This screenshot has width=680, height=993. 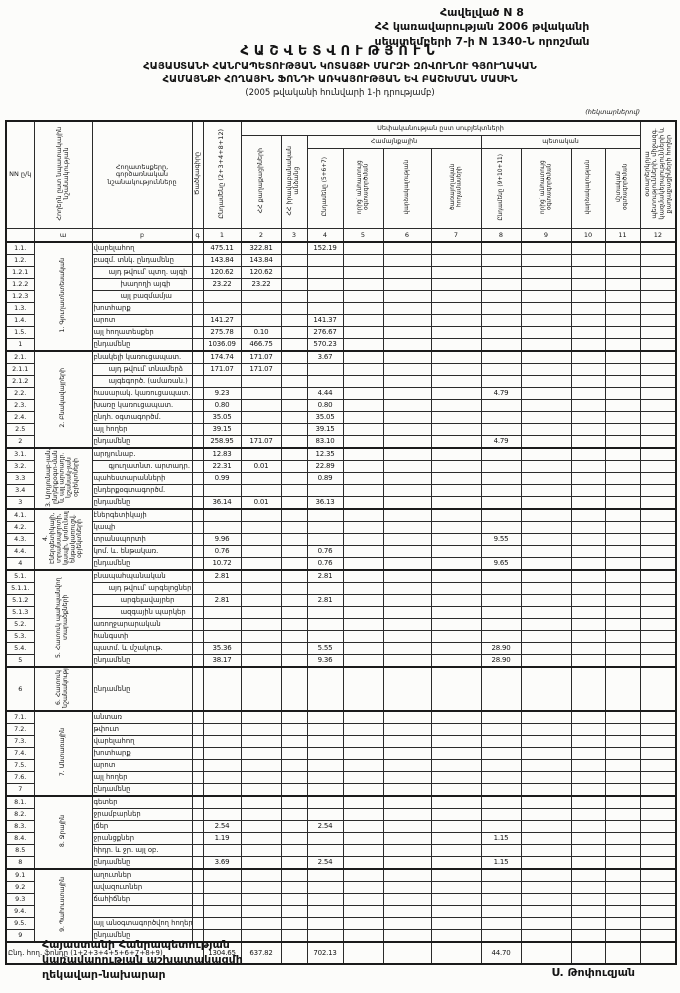 What do you see at coordinates (63, 905) in the screenshot?
I see `section-label: 9. Պահուստային` at bounding box center [63, 905].